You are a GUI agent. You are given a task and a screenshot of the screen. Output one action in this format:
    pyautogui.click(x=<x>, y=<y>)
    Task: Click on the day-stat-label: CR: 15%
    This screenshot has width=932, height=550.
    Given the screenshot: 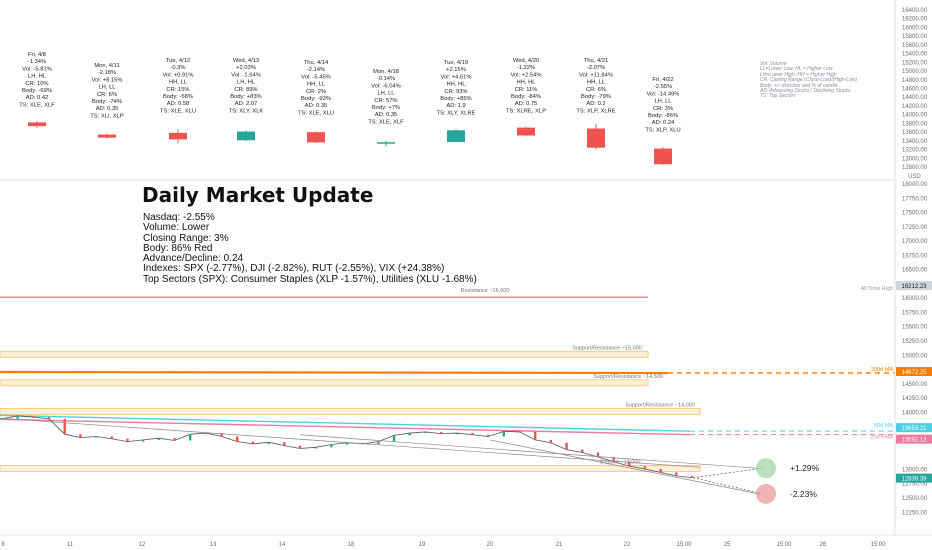 What is the action you would take?
    pyautogui.click(x=177, y=90)
    